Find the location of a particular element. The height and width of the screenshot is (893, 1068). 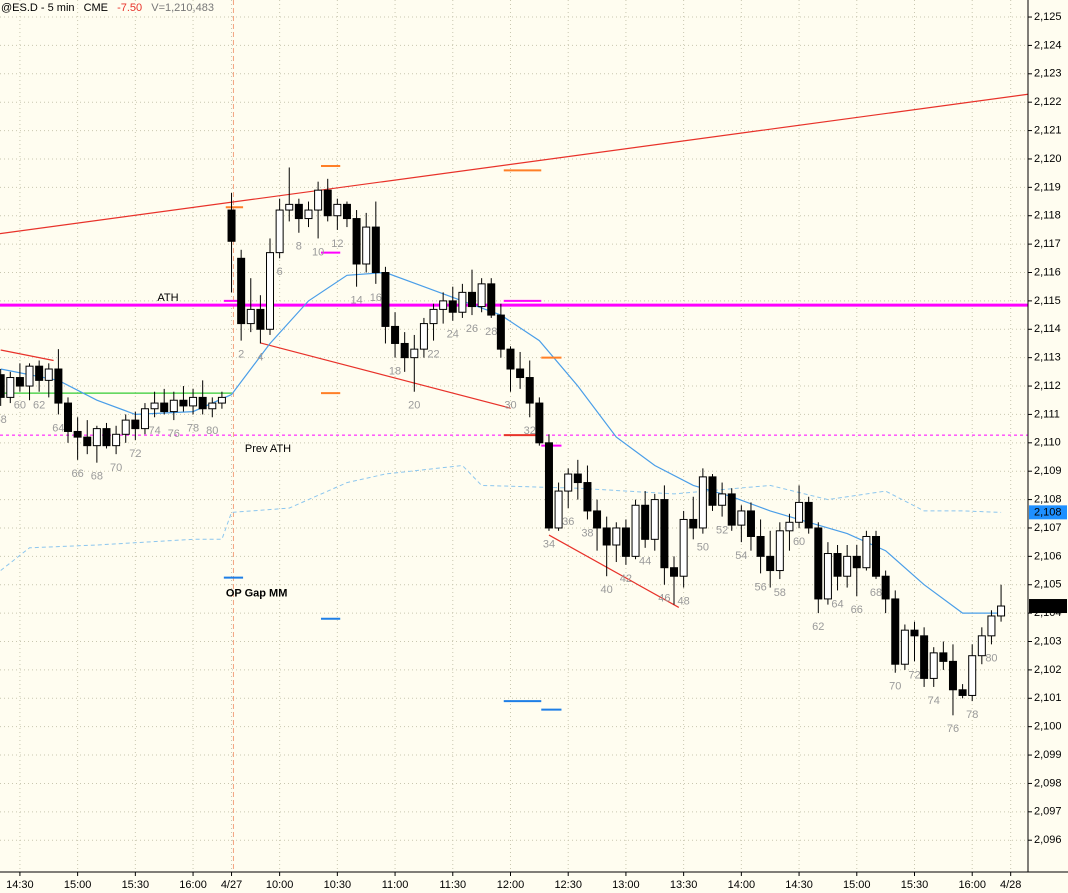

x-tick-label: 12:30 is located at coordinates (568, 885).